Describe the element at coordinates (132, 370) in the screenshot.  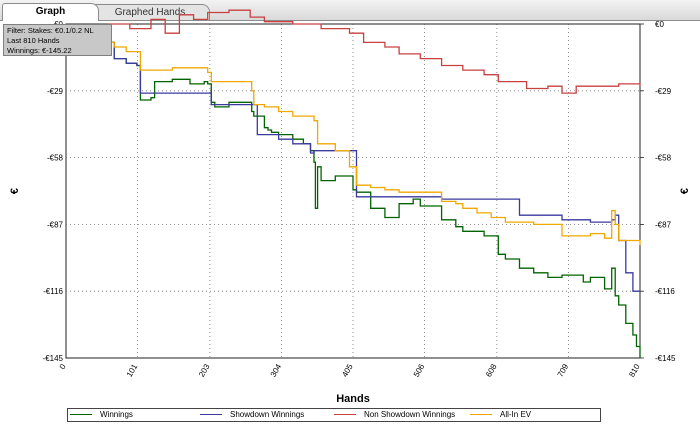
I see `x-tick-label-1: 101` at that location.